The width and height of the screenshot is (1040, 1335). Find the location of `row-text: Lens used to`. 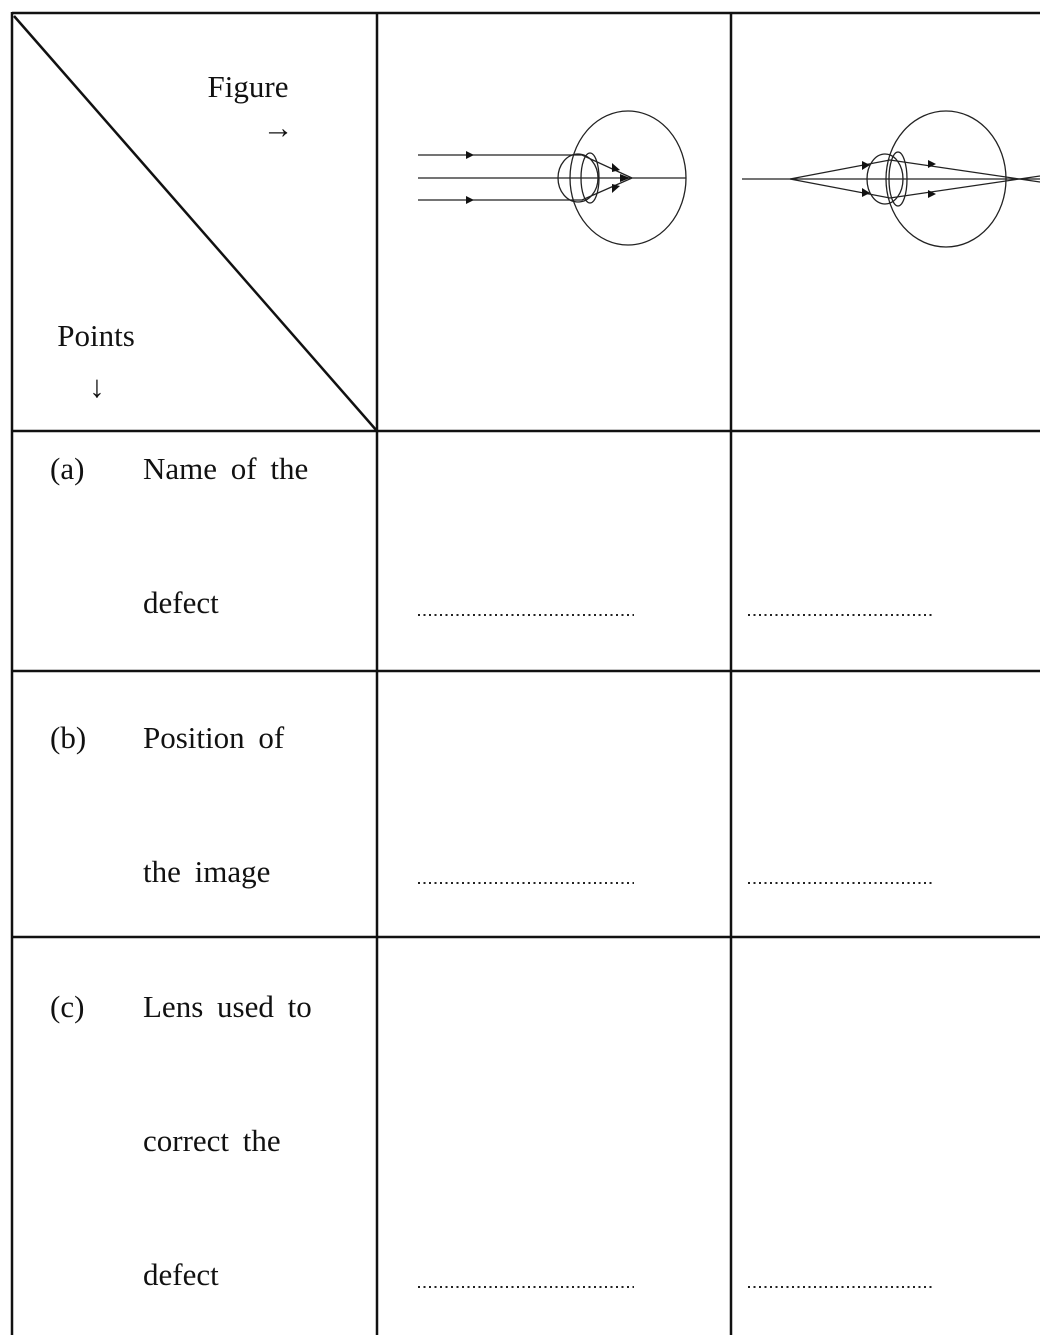

row-text: Lens used to is located at coordinates (227, 1006).